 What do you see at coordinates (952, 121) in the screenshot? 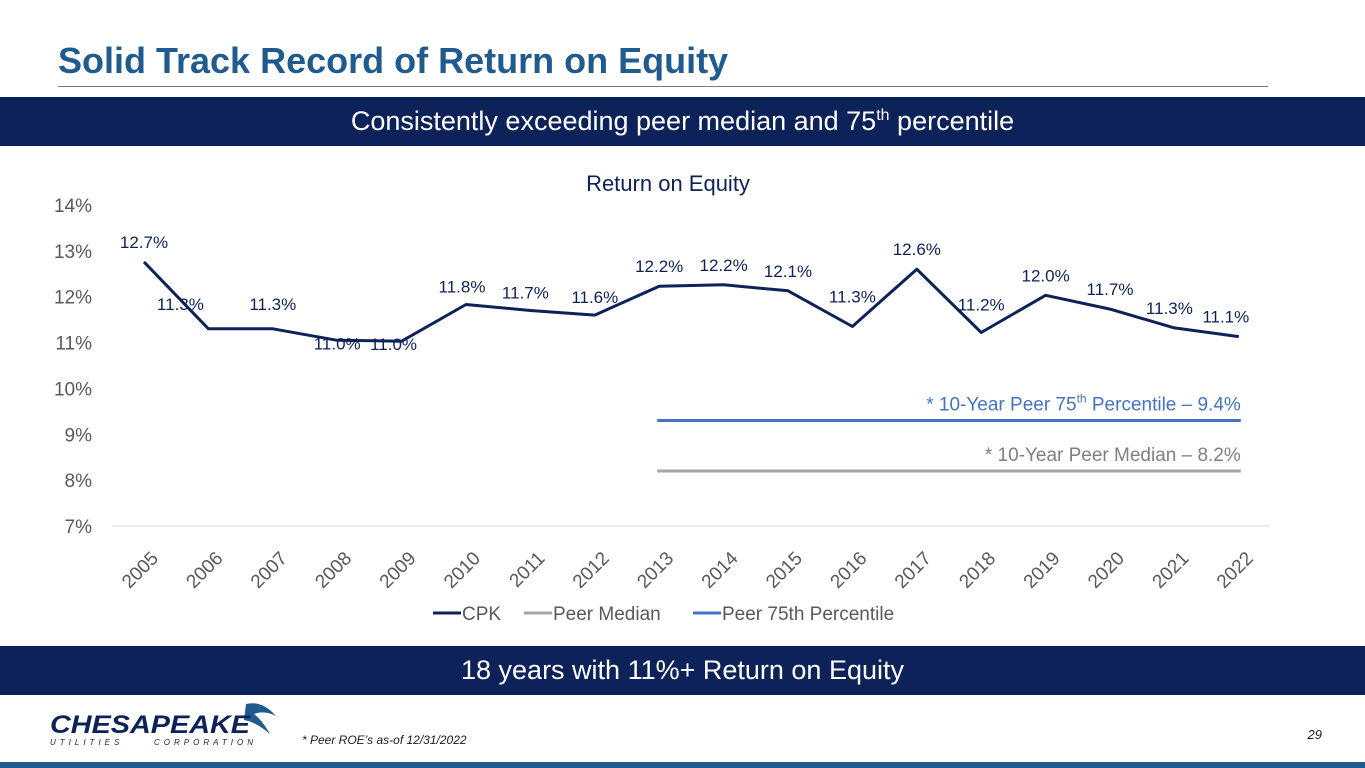
I see `subtitle-text-end: percentile` at bounding box center [952, 121].